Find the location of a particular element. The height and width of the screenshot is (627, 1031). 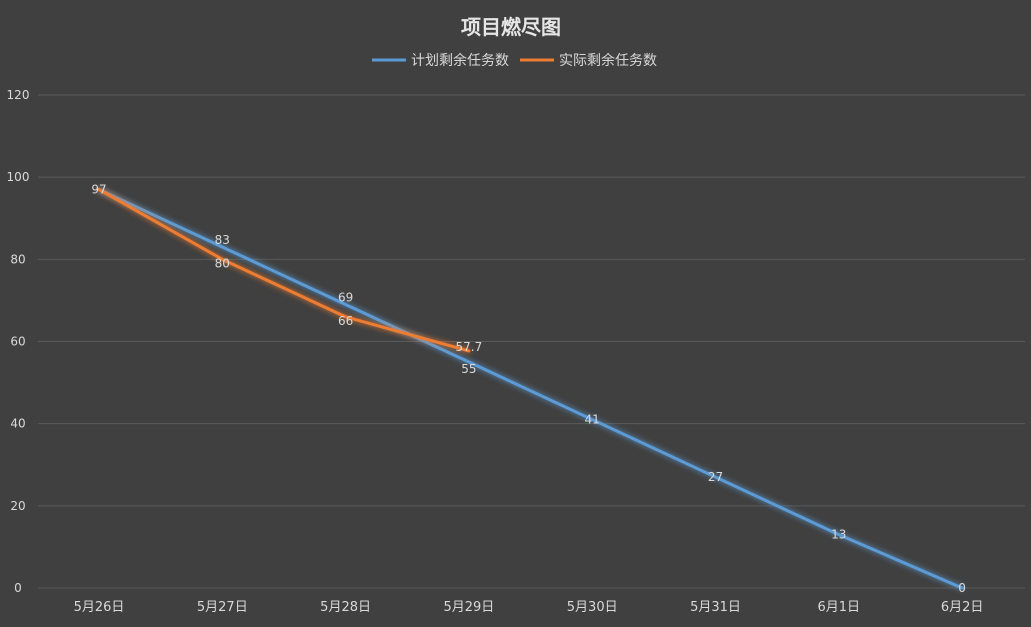

data-label: 57.7 is located at coordinates (469, 347).